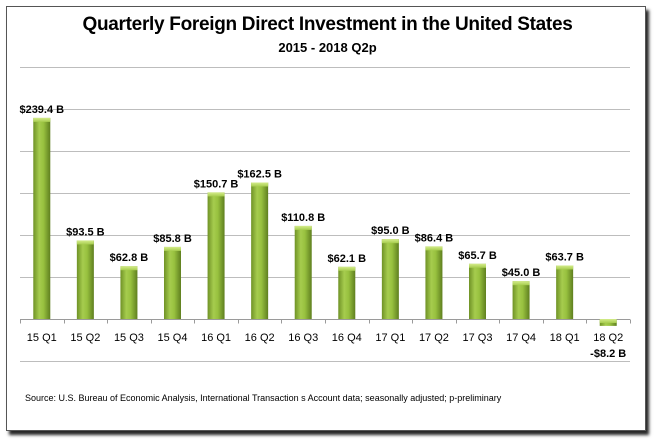 This screenshot has height=440, width=655. Describe the element at coordinates (521, 273) in the screenshot. I see `data-label: $45.0 B` at that location.